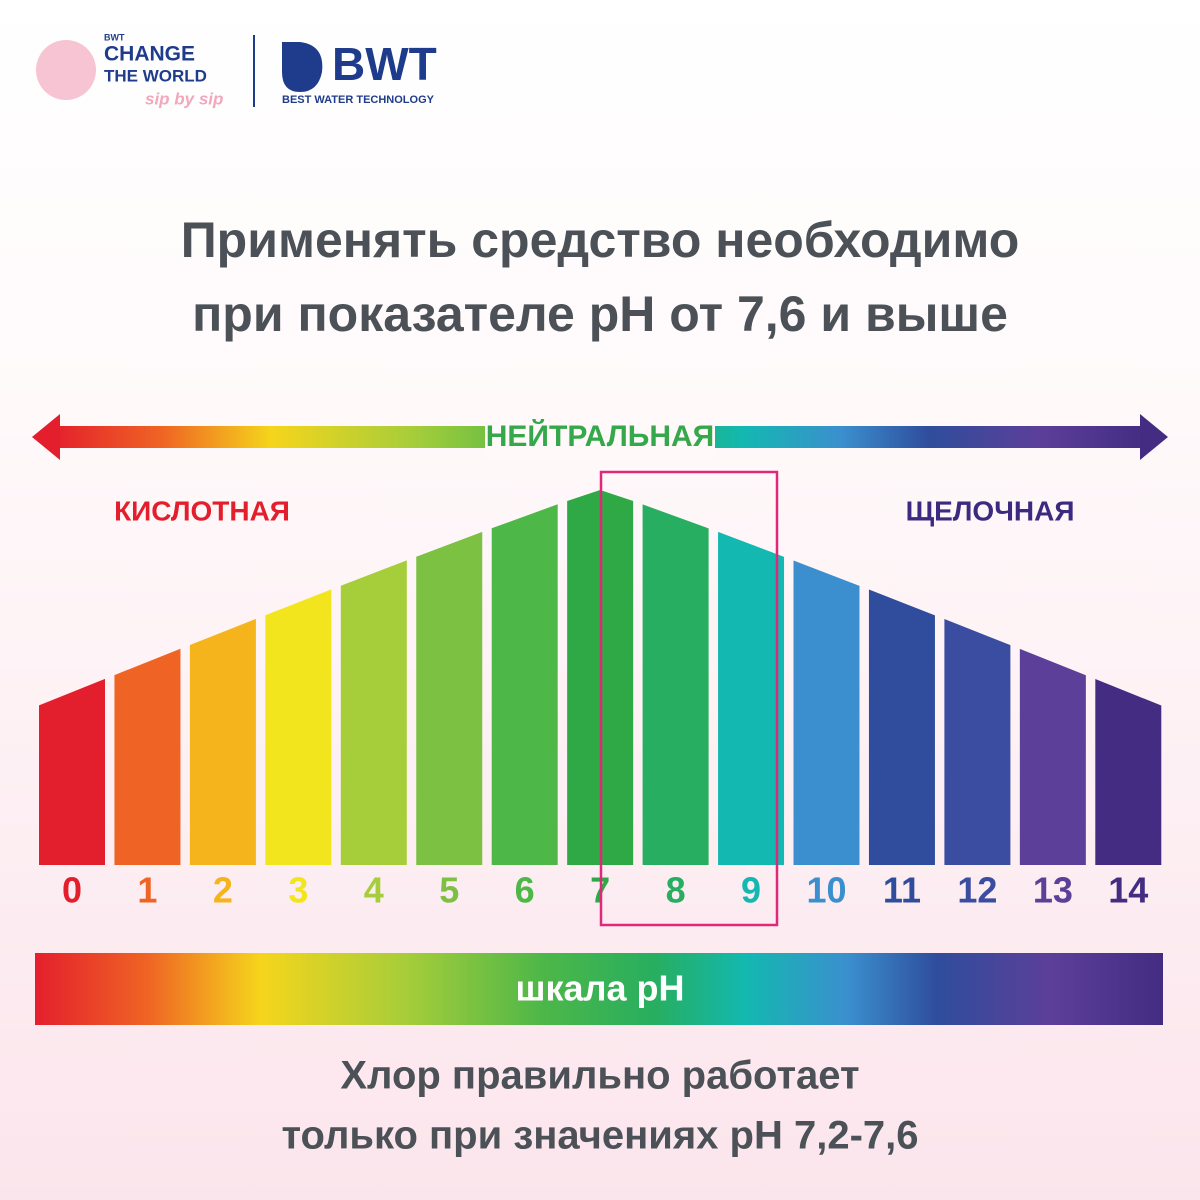 The height and width of the screenshot is (1200, 1200). Describe the element at coordinates (202, 510) in the screenshot. I see `acidic-label: КИСЛОТНАЯ` at that location.